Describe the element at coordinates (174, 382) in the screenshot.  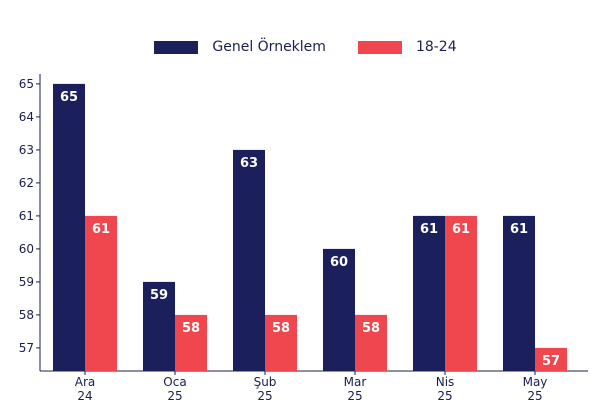
I see `x-tick-label-month: Oca` at that location.